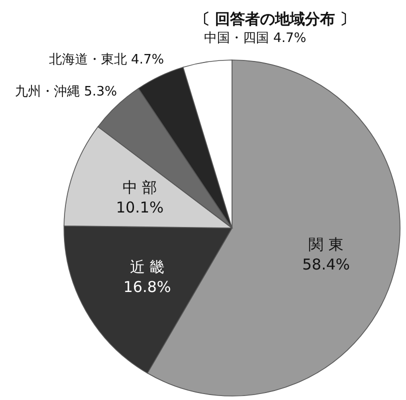 This screenshot has height=400, width=406. What do you see at coordinates (140, 207) in the screenshot?
I see `data-label: 10.1%` at bounding box center [140, 207].